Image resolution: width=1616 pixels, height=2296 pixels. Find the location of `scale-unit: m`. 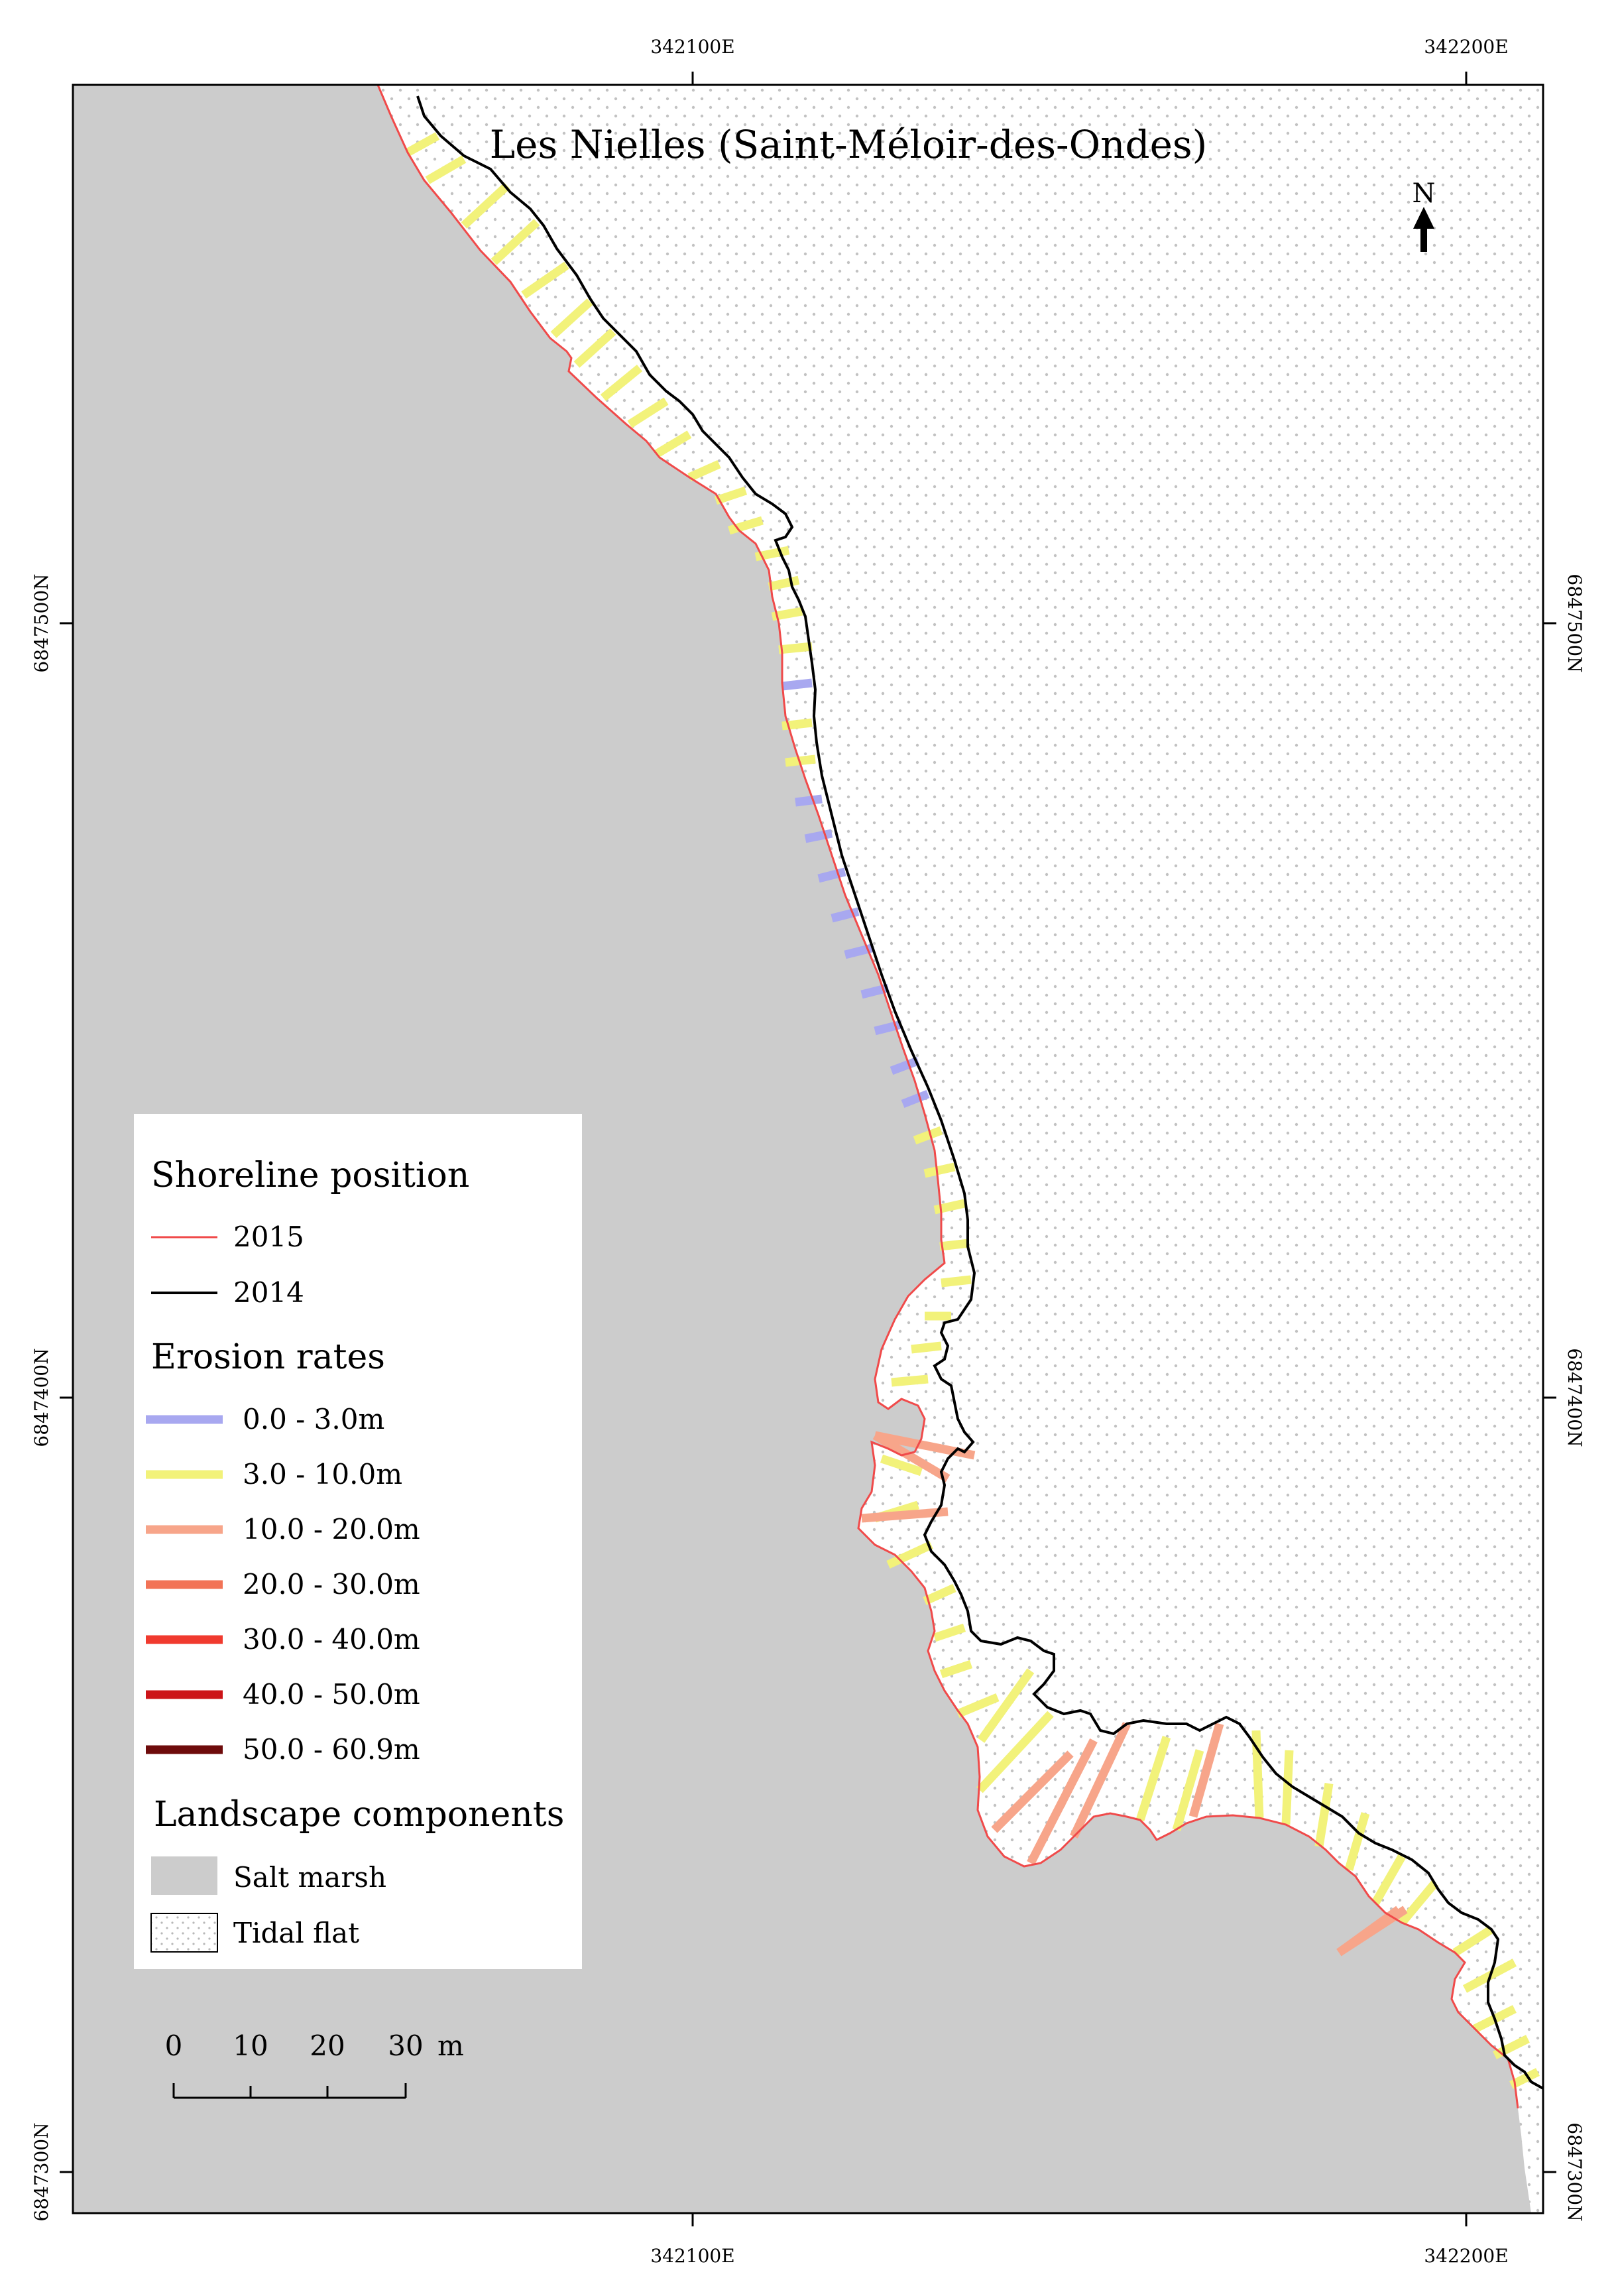

scale-unit: m is located at coordinates (451, 2045).